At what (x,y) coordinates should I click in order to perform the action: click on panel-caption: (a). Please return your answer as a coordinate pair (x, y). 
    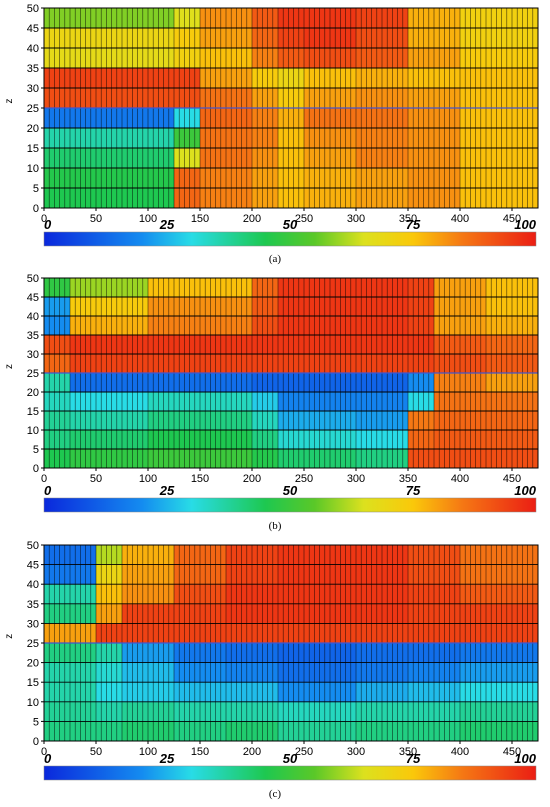
    Looking at the image, I should click on (275, 259).